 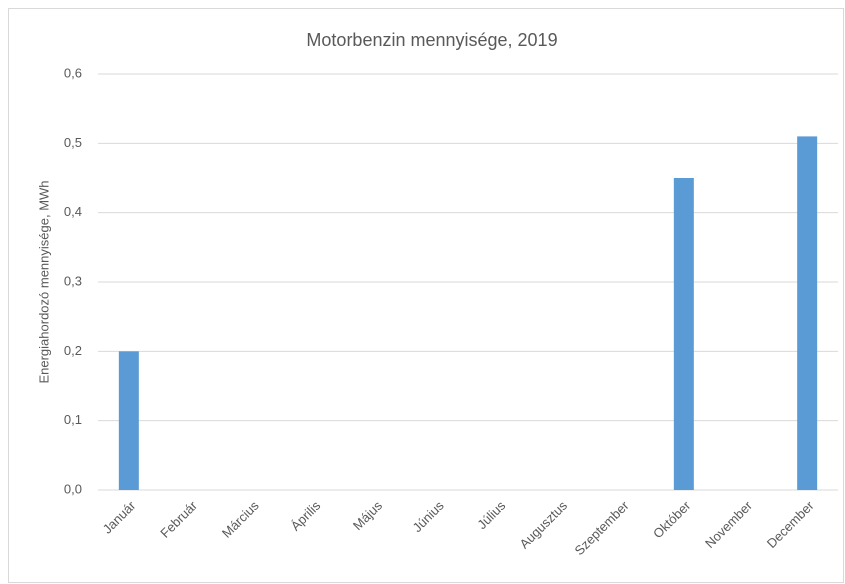 What do you see at coordinates (73, 72) in the screenshot?
I see `y-tick-label: 0,6` at bounding box center [73, 72].